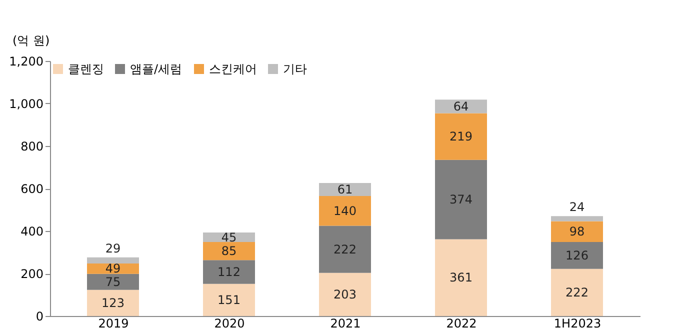 This screenshot has height=330, width=680. I want to click on data-label: 75, so click(113, 281).